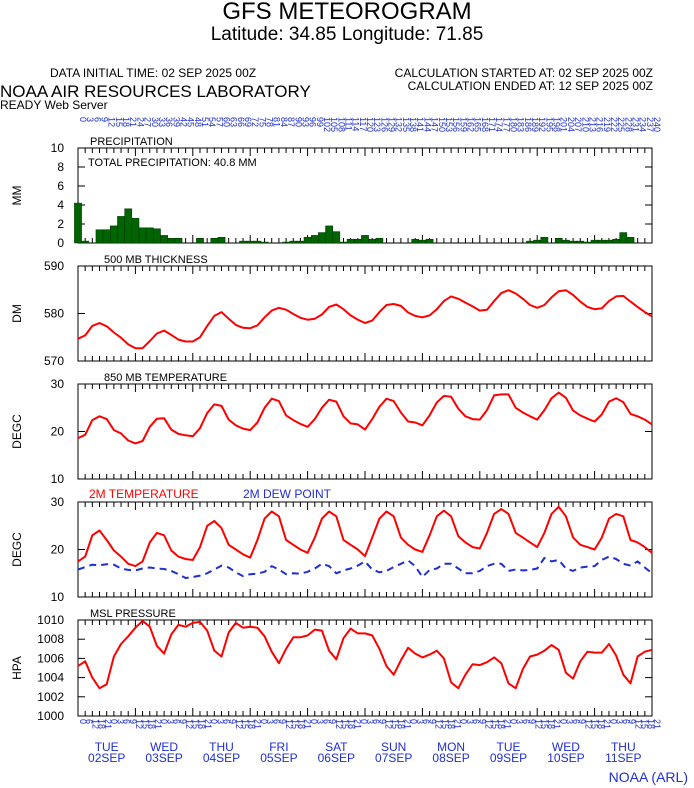 The width and height of the screenshot is (694, 788). Describe the element at coordinates (50, 678) in the screenshot. I see `y-tick-label: 1004` at that location.